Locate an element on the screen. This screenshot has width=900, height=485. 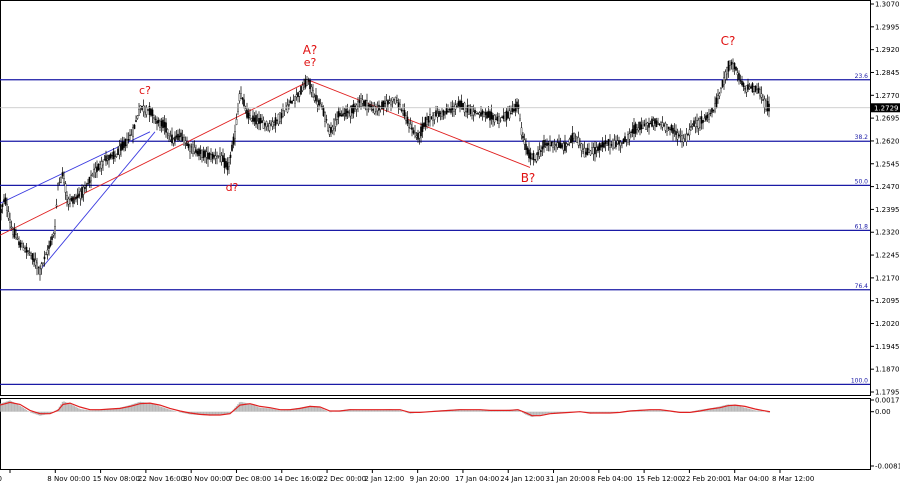
y-tick-label: 1.2095 is located at coordinates (887, 301).